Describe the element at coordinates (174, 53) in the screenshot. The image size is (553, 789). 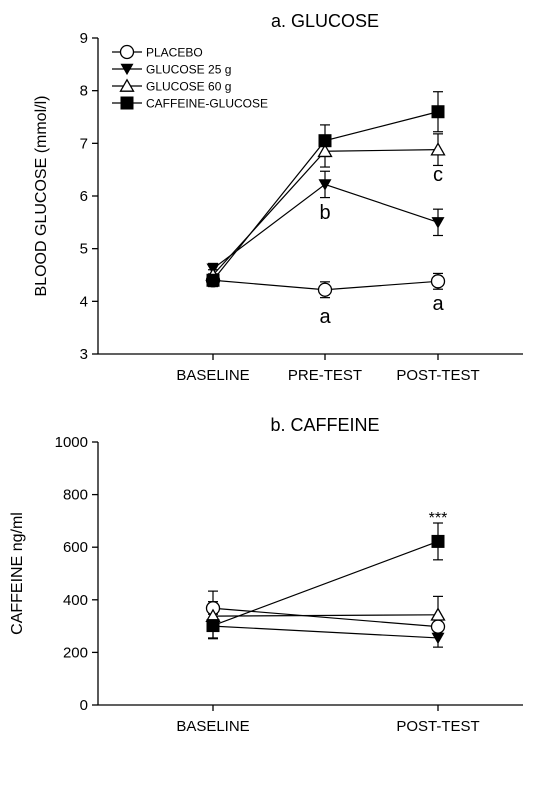
I see `legend-label: PLACEBO` at that location.